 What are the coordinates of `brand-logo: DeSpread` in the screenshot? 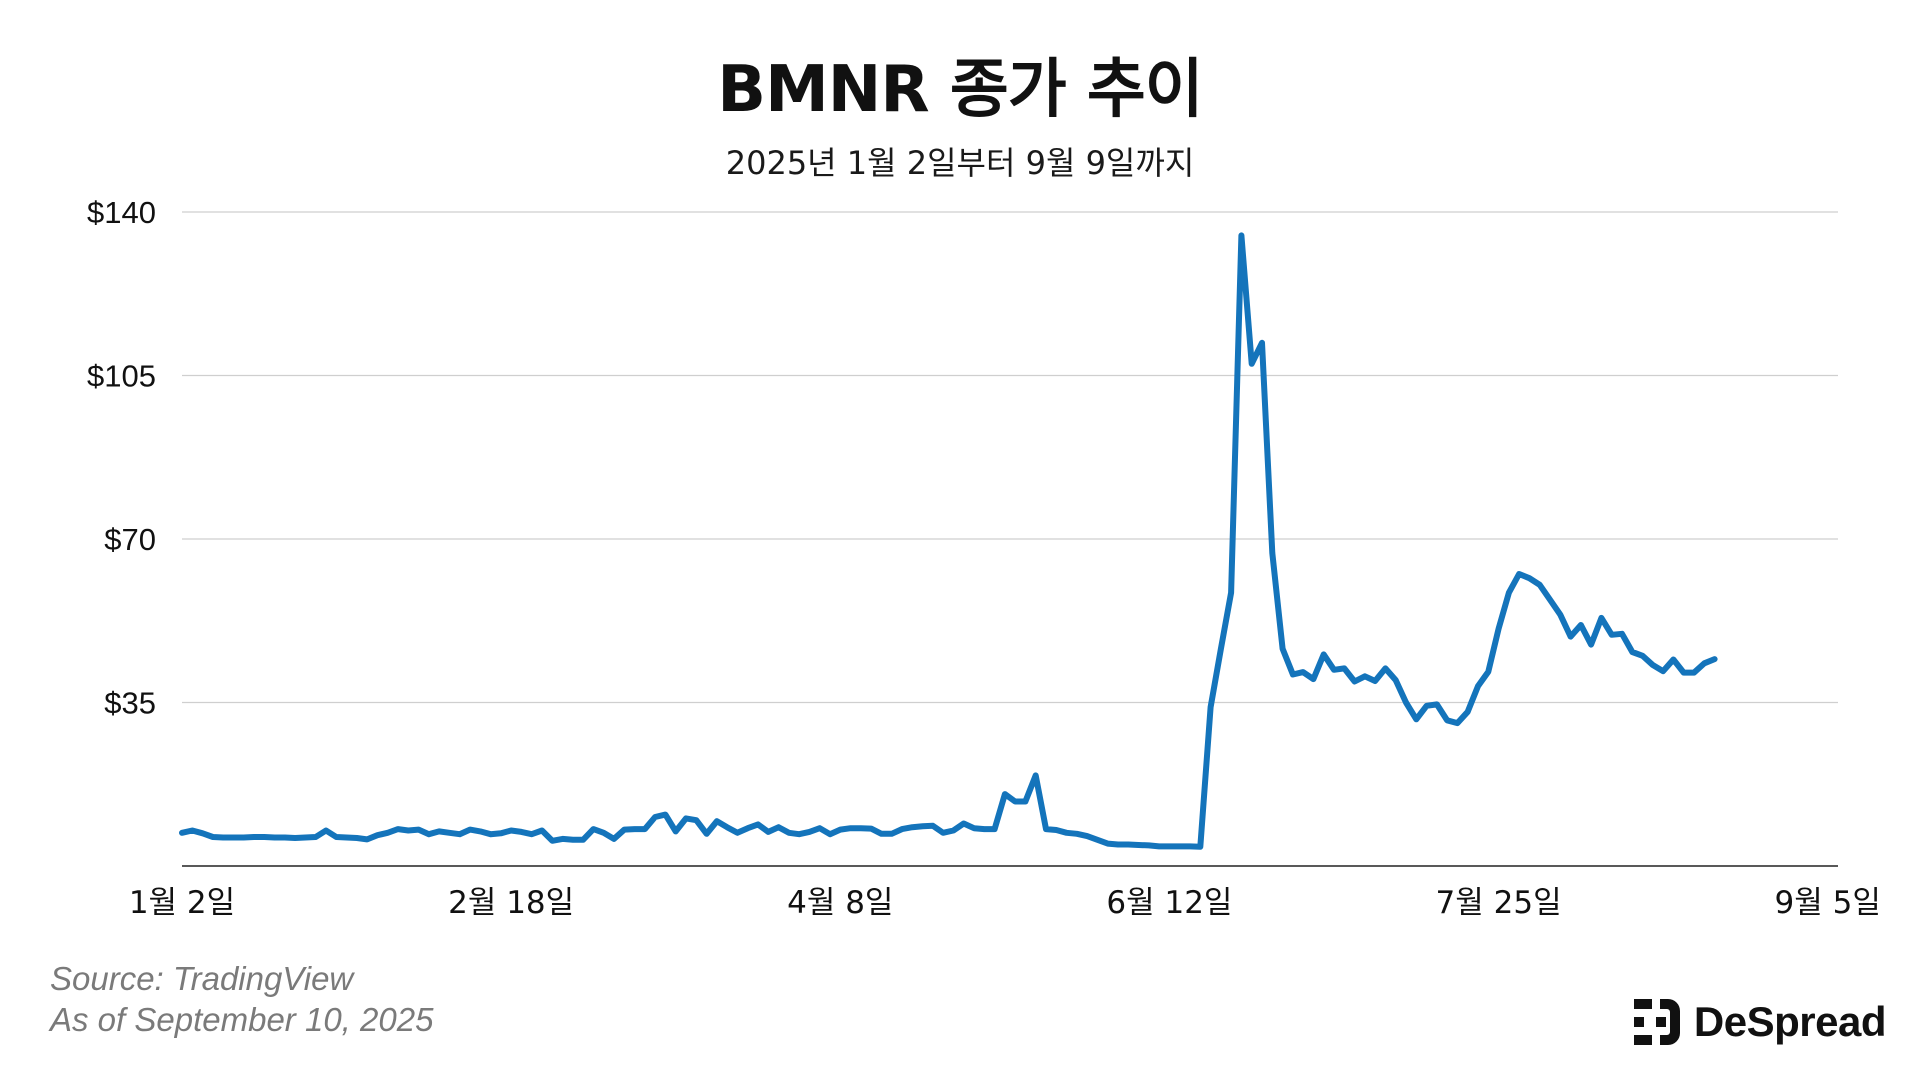 It's located at (1760, 1022).